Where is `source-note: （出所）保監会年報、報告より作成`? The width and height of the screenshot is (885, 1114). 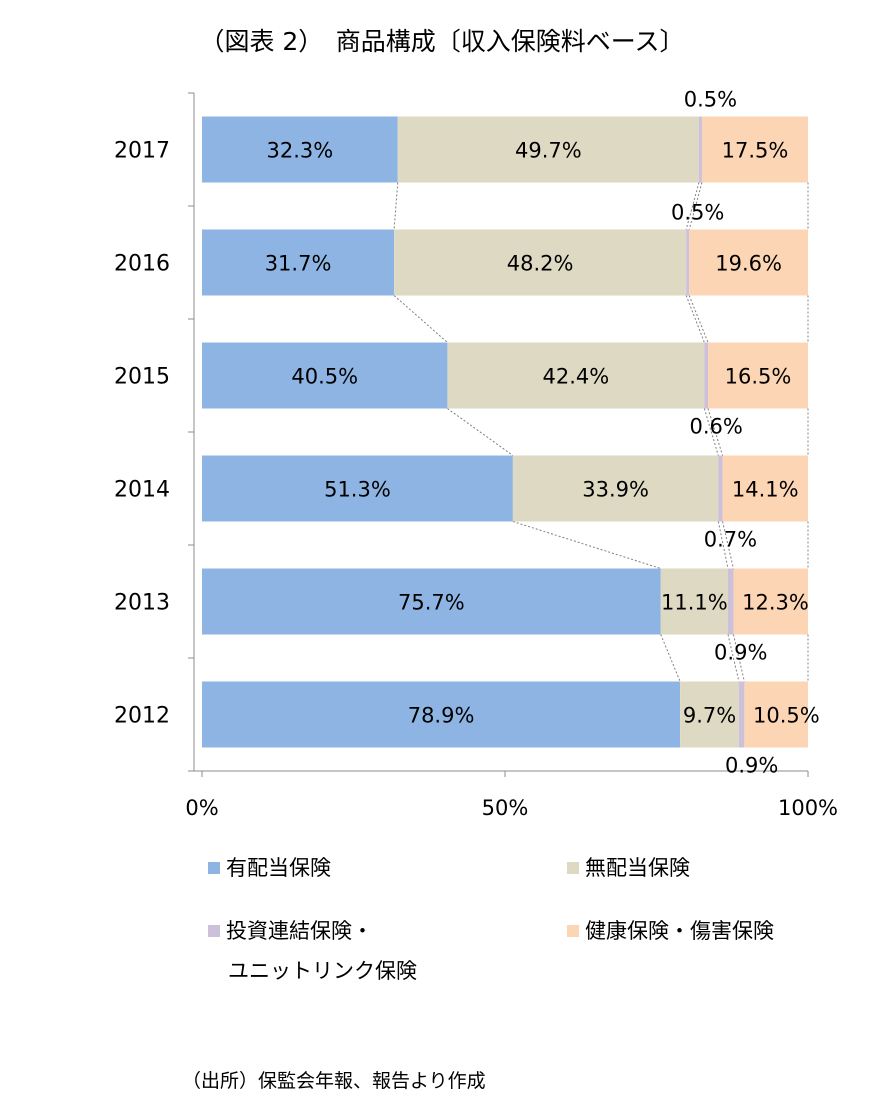 source-note: （出所）保監会年報、報告より作成 is located at coordinates (334, 1081).